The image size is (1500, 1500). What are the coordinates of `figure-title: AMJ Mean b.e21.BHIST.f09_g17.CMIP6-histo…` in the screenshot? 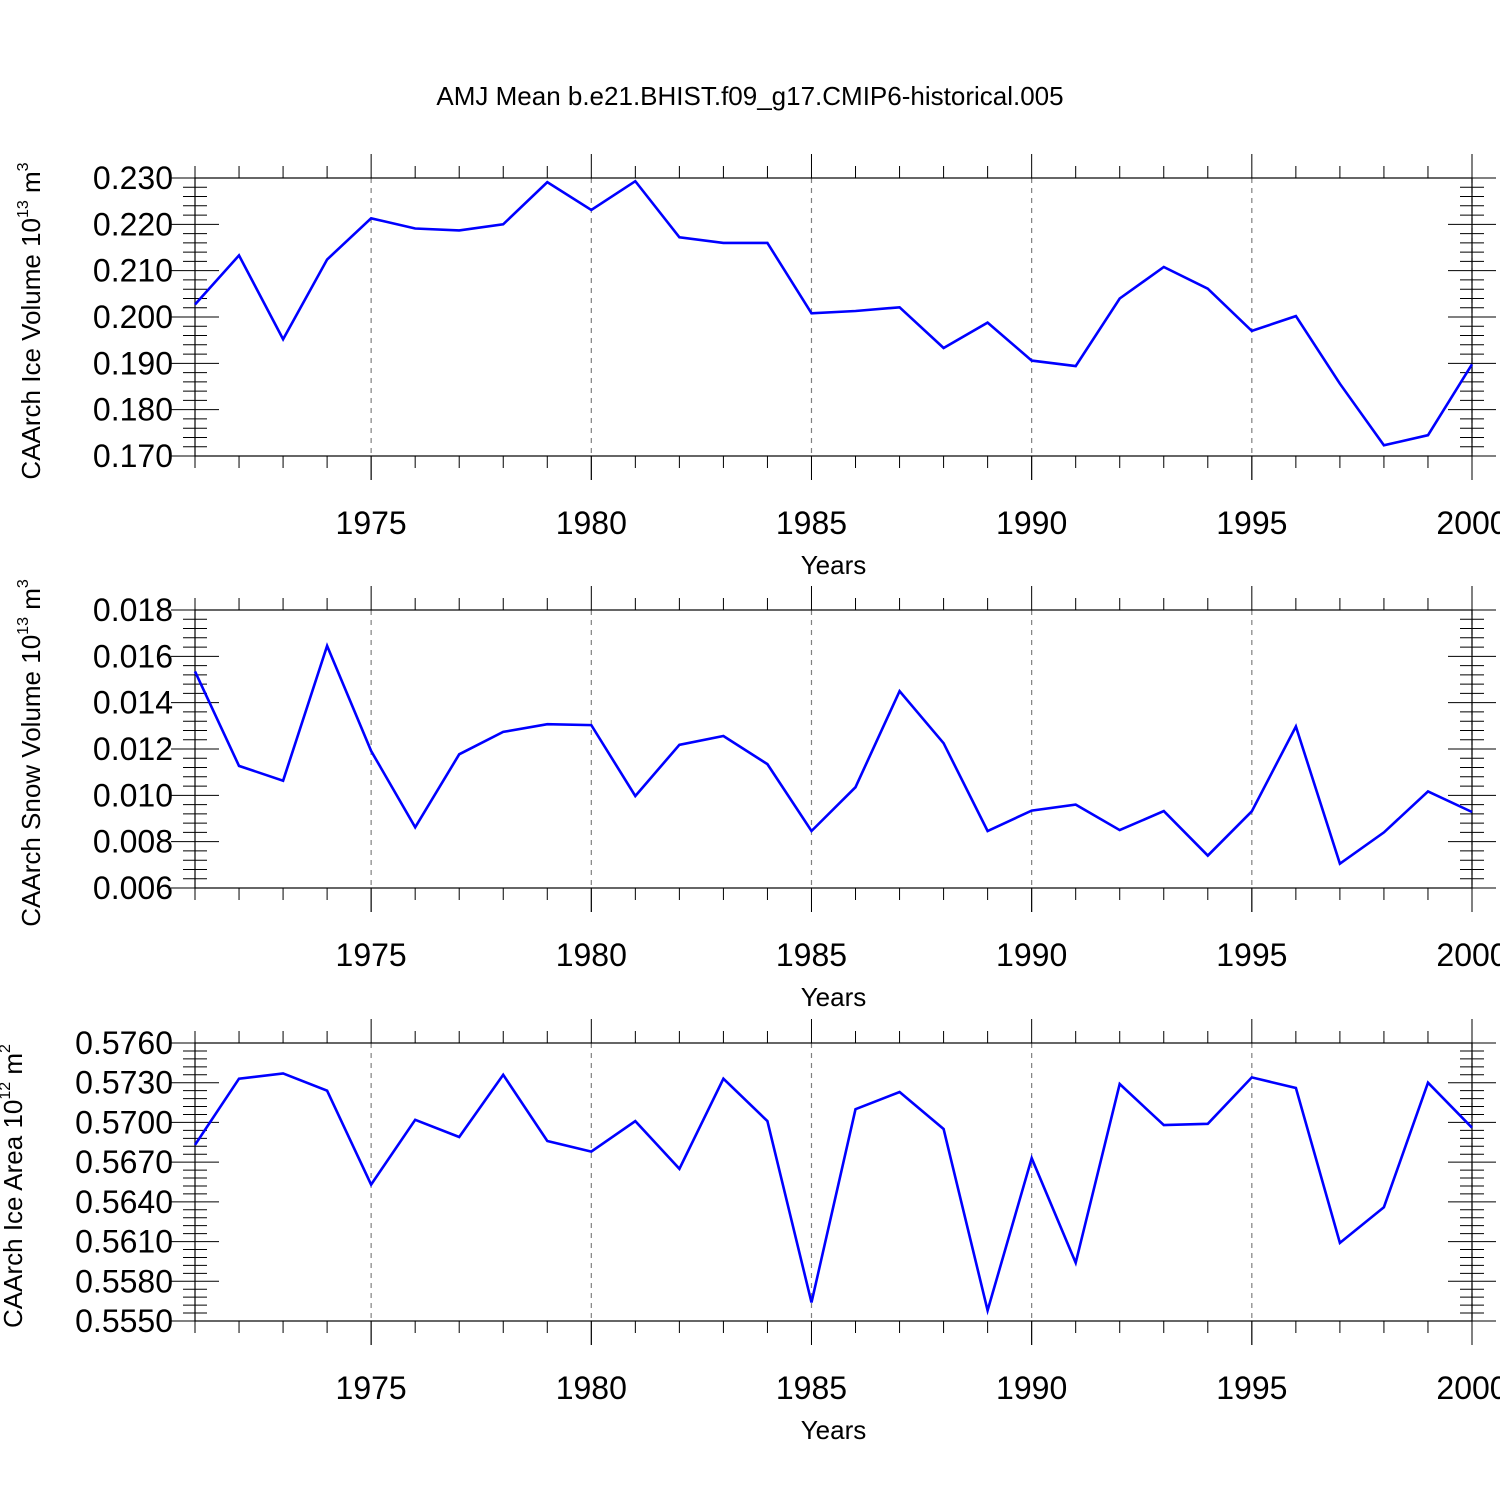 It's located at (749, 96).